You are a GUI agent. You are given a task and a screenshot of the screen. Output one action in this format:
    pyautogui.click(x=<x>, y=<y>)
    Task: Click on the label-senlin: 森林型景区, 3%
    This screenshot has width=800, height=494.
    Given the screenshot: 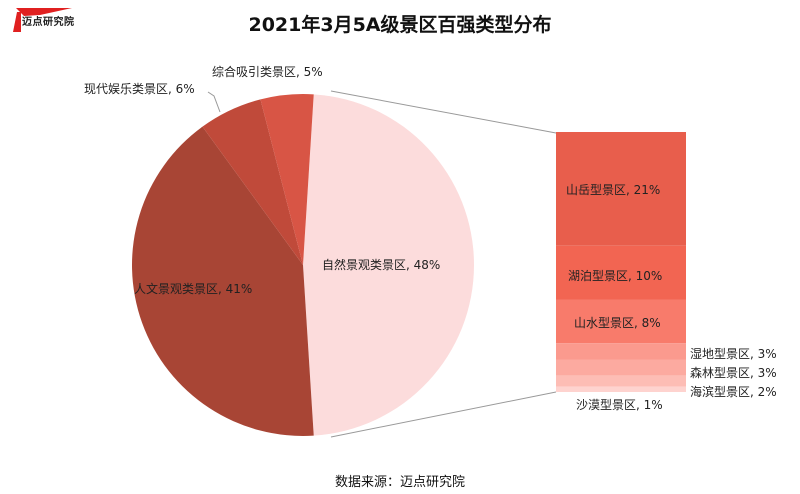 What is the action you would take?
    pyautogui.click(x=733, y=373)
    